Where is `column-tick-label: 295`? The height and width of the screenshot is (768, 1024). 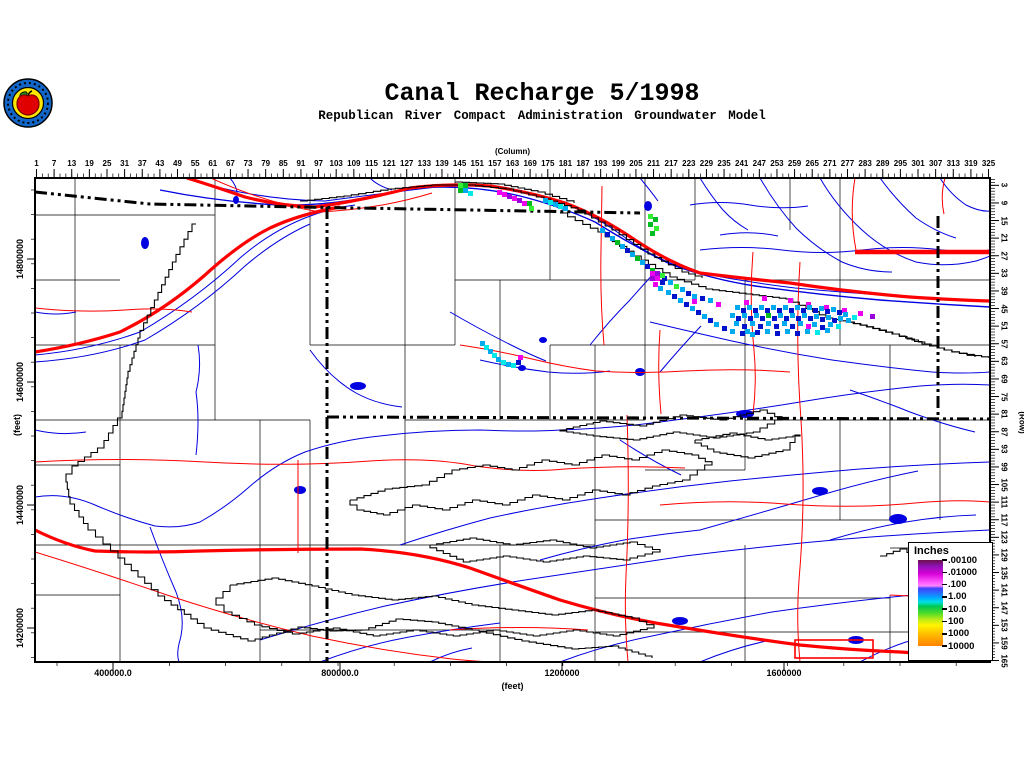
column-tick-label: 295 is located at coordinates (900, 163).